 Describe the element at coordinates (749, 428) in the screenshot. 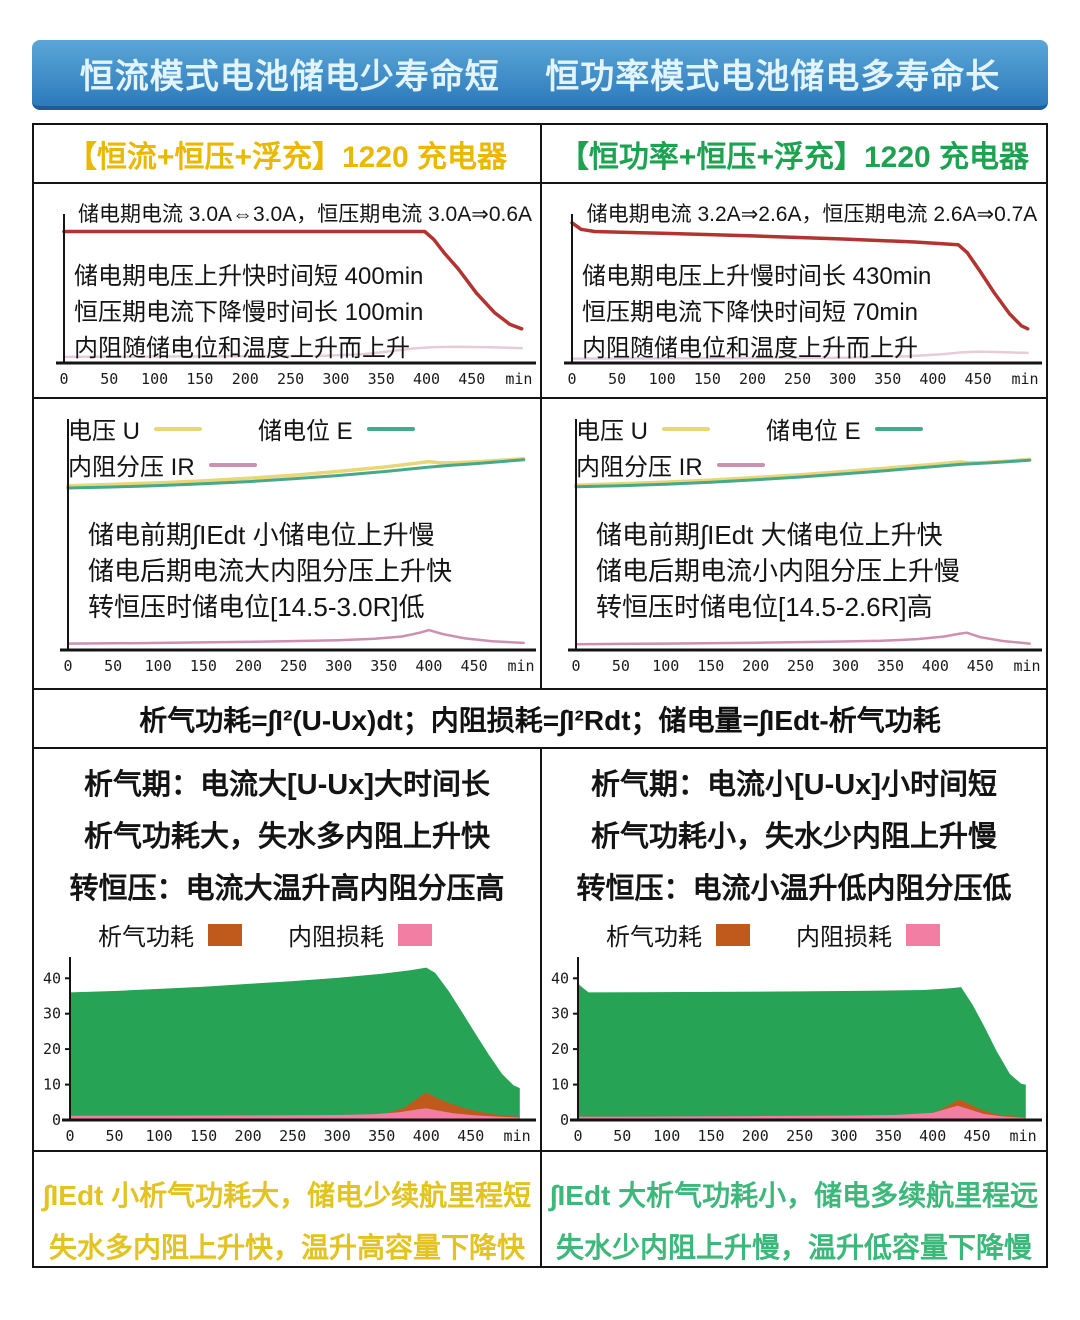

I see `cp-voltage-legend: 电压 U 储电位 E` at that location.